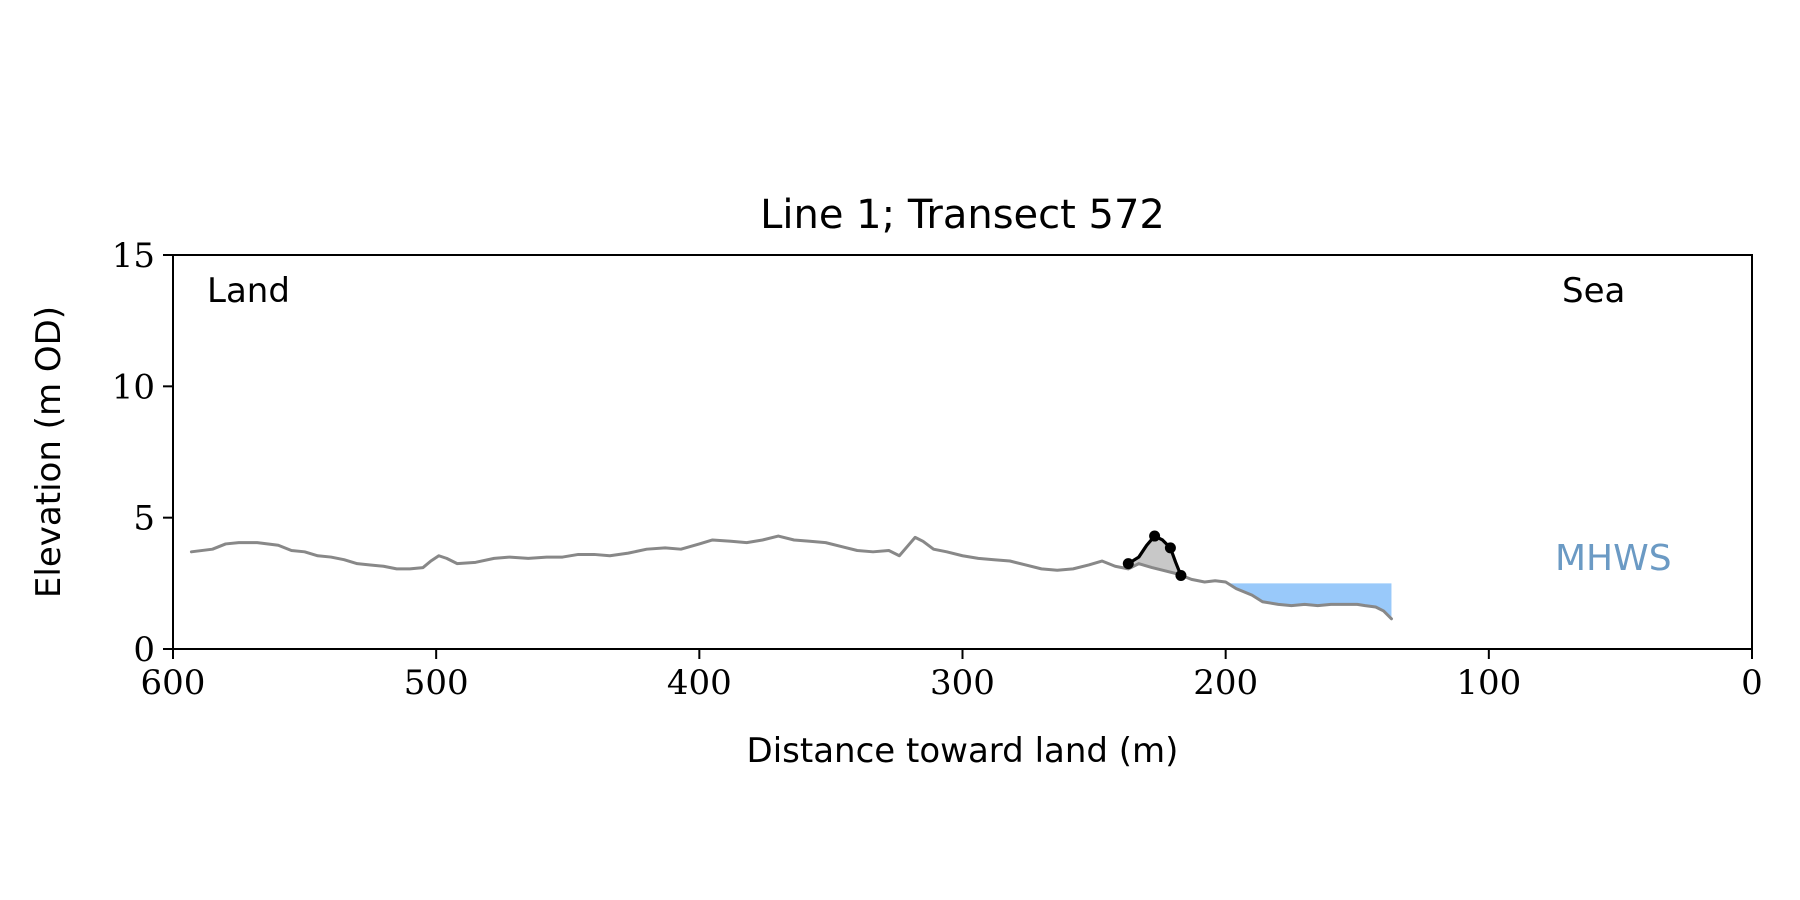  I want to click on x-axis: 600 500 400 300 200 100 0, so click(952, 676).